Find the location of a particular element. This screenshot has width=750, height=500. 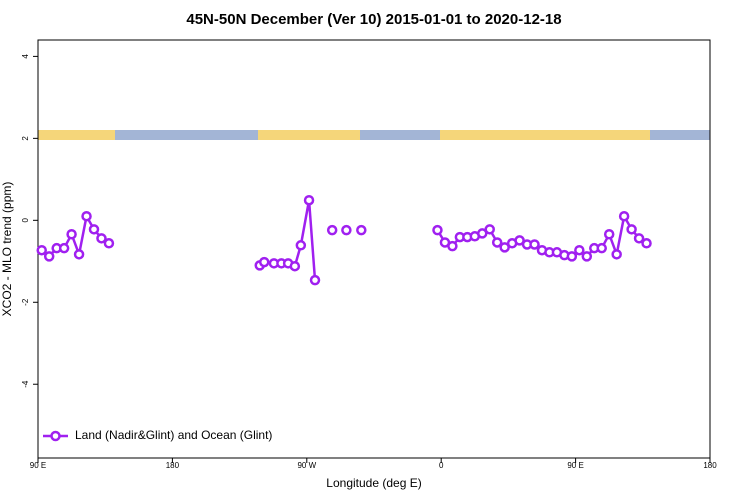

map-strip is located at coordinates (374, 135).